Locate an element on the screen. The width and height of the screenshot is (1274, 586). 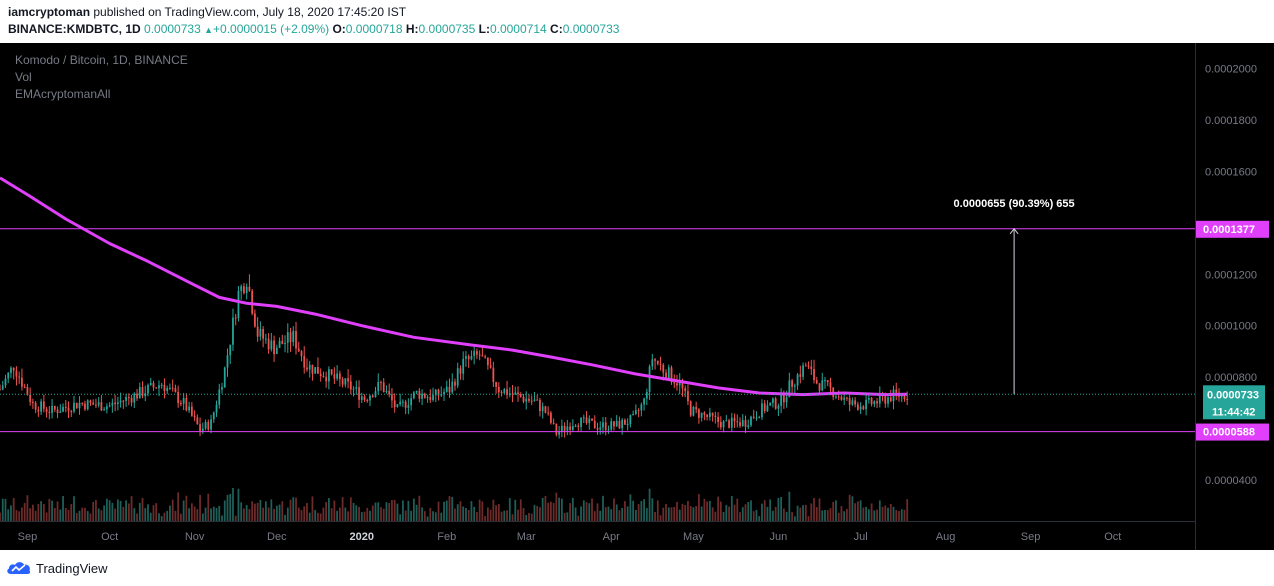
legend-ema: EMAcryptomanAll is located at coordinates (62, 94).